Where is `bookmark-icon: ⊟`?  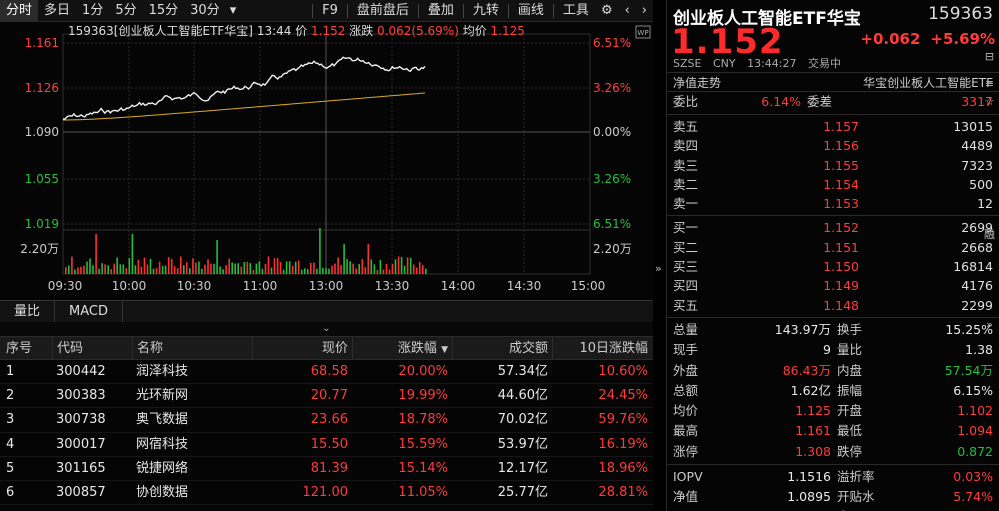 bookmark-icon: ⊟ is located at coordinates (989, 56).